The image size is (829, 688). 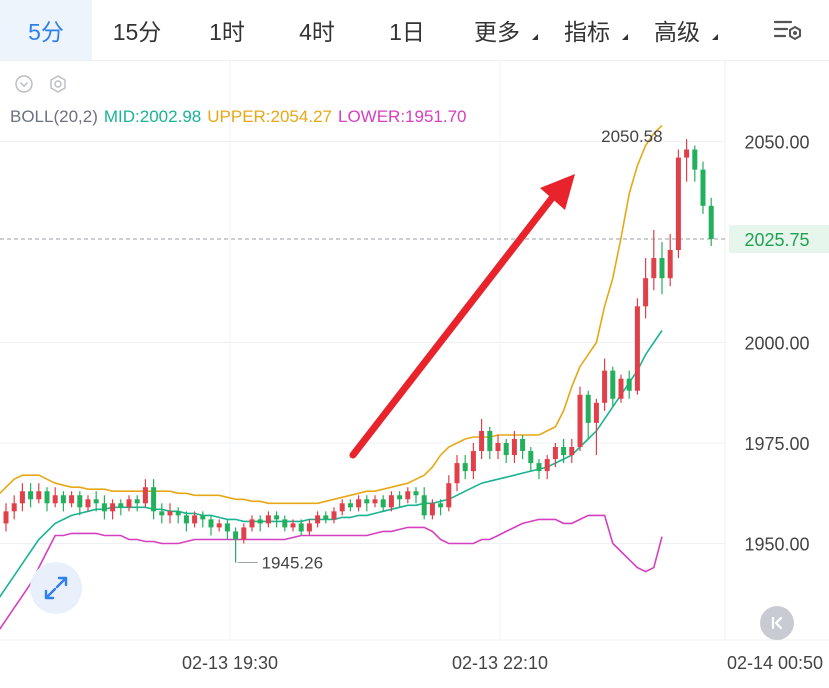 What do you see at coordinates (152, 116) in the screenshot?
I see `boll-mid-value: MID:2002.98` at bounding box center [152, 116].